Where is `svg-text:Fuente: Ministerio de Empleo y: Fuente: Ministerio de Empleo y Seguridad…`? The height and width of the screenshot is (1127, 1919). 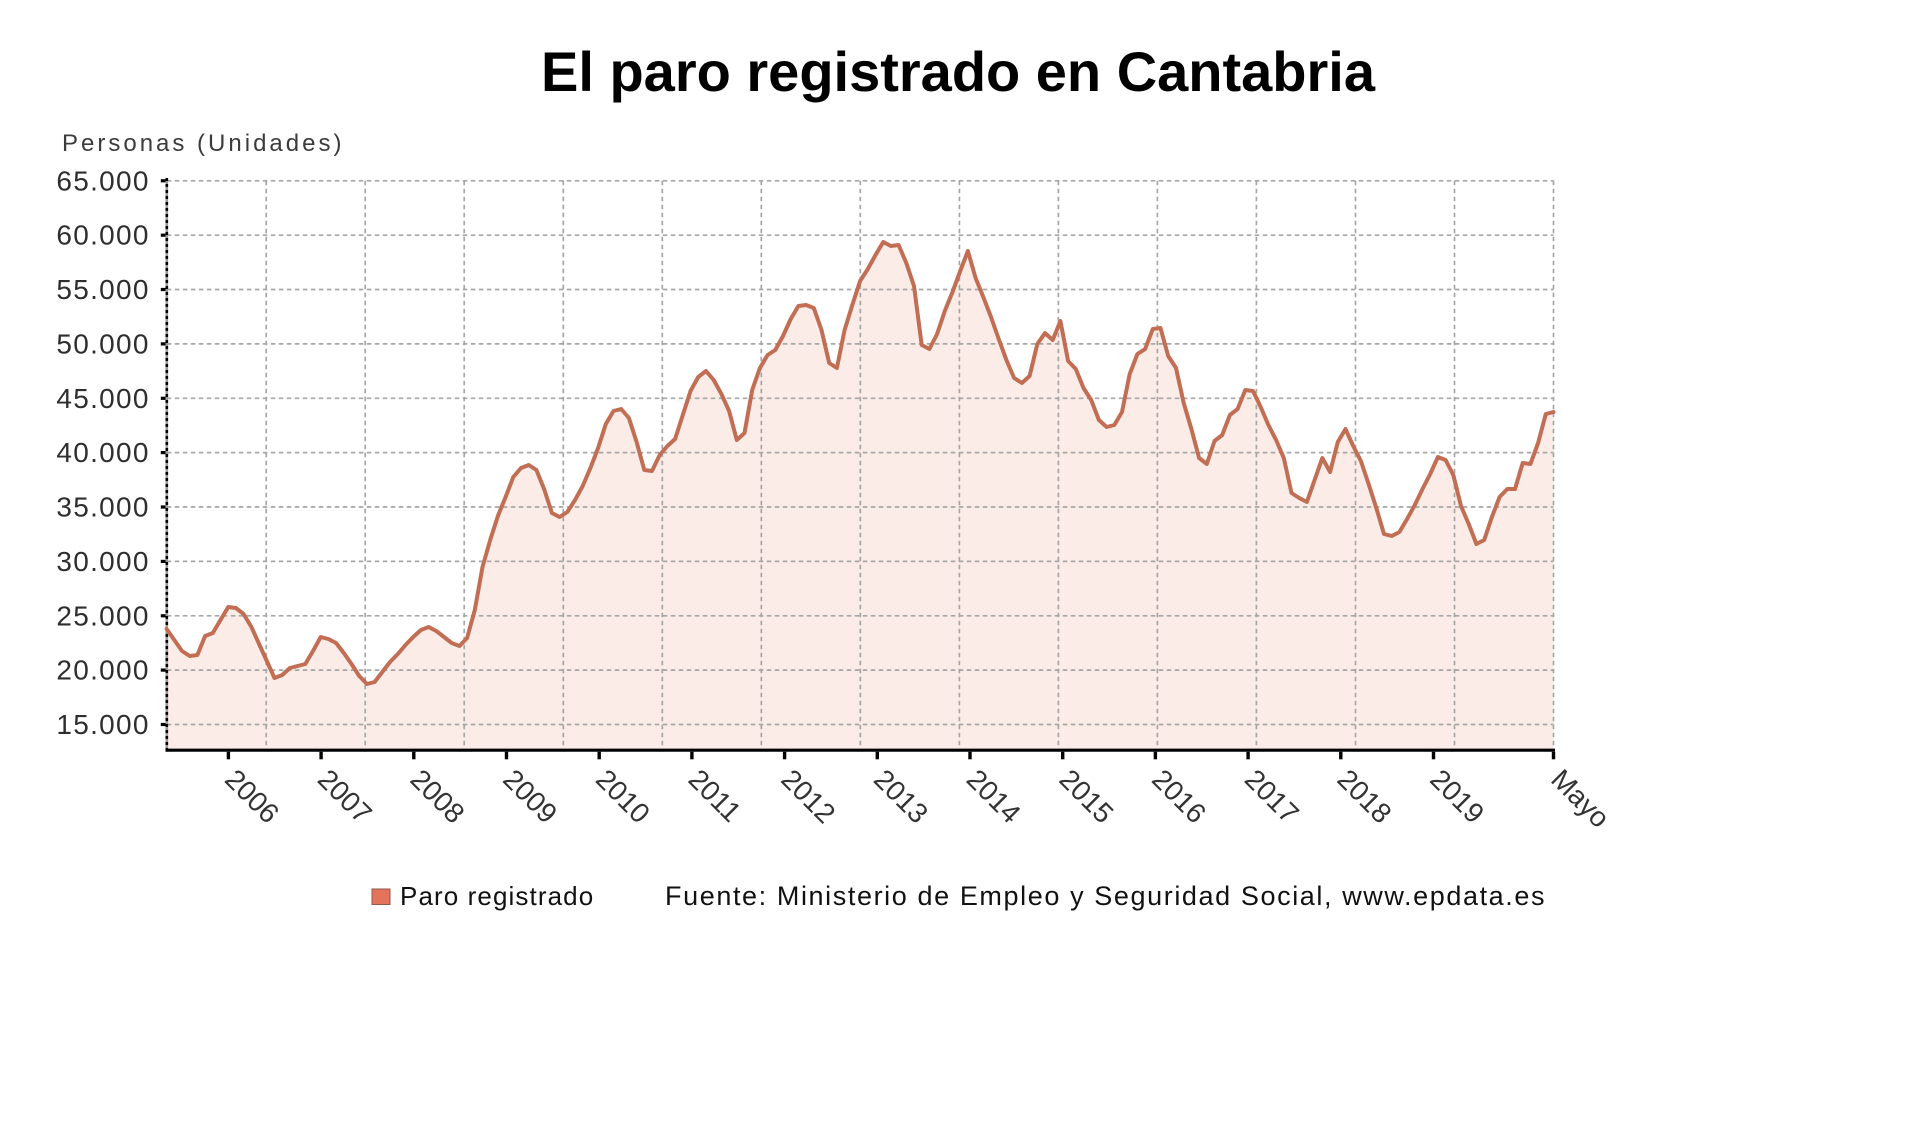
svg-text:Fuente: Ministerio de Empleo y: Fuente: Ministerio de Empleo y Seguridad… is located at coordinates (1105, 896).